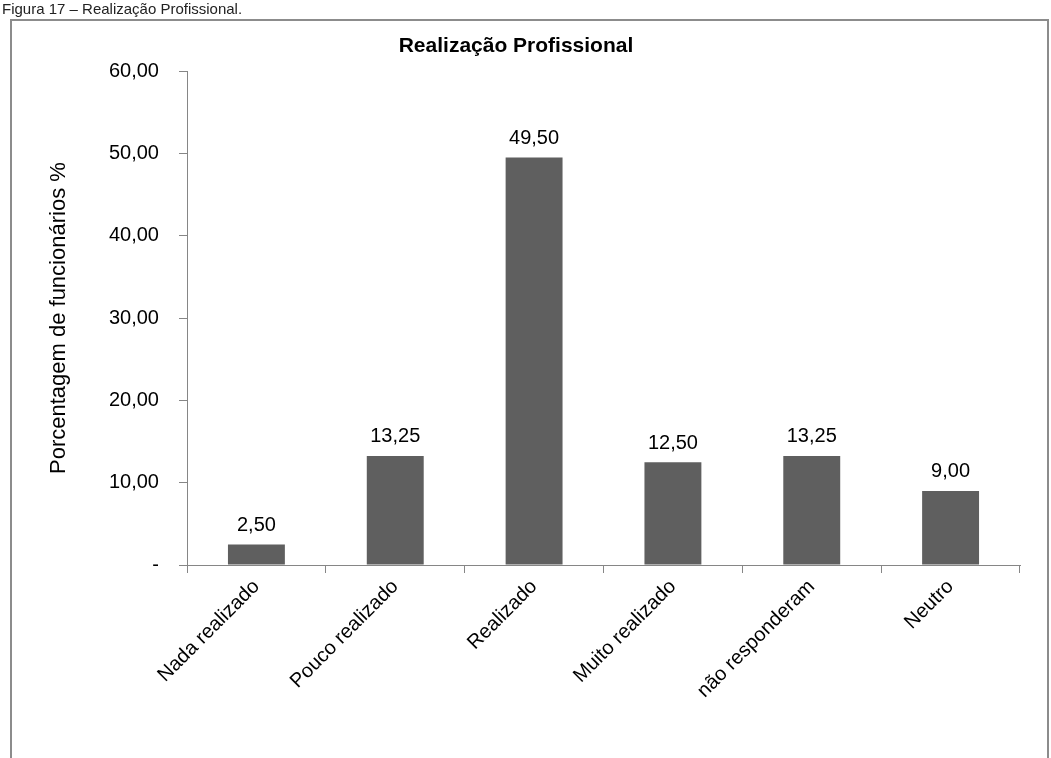  What do you see at coordinates (133, 316) in the screenshot?
I see `y-tick-label: 30,00` at bounding box center [133, 316].